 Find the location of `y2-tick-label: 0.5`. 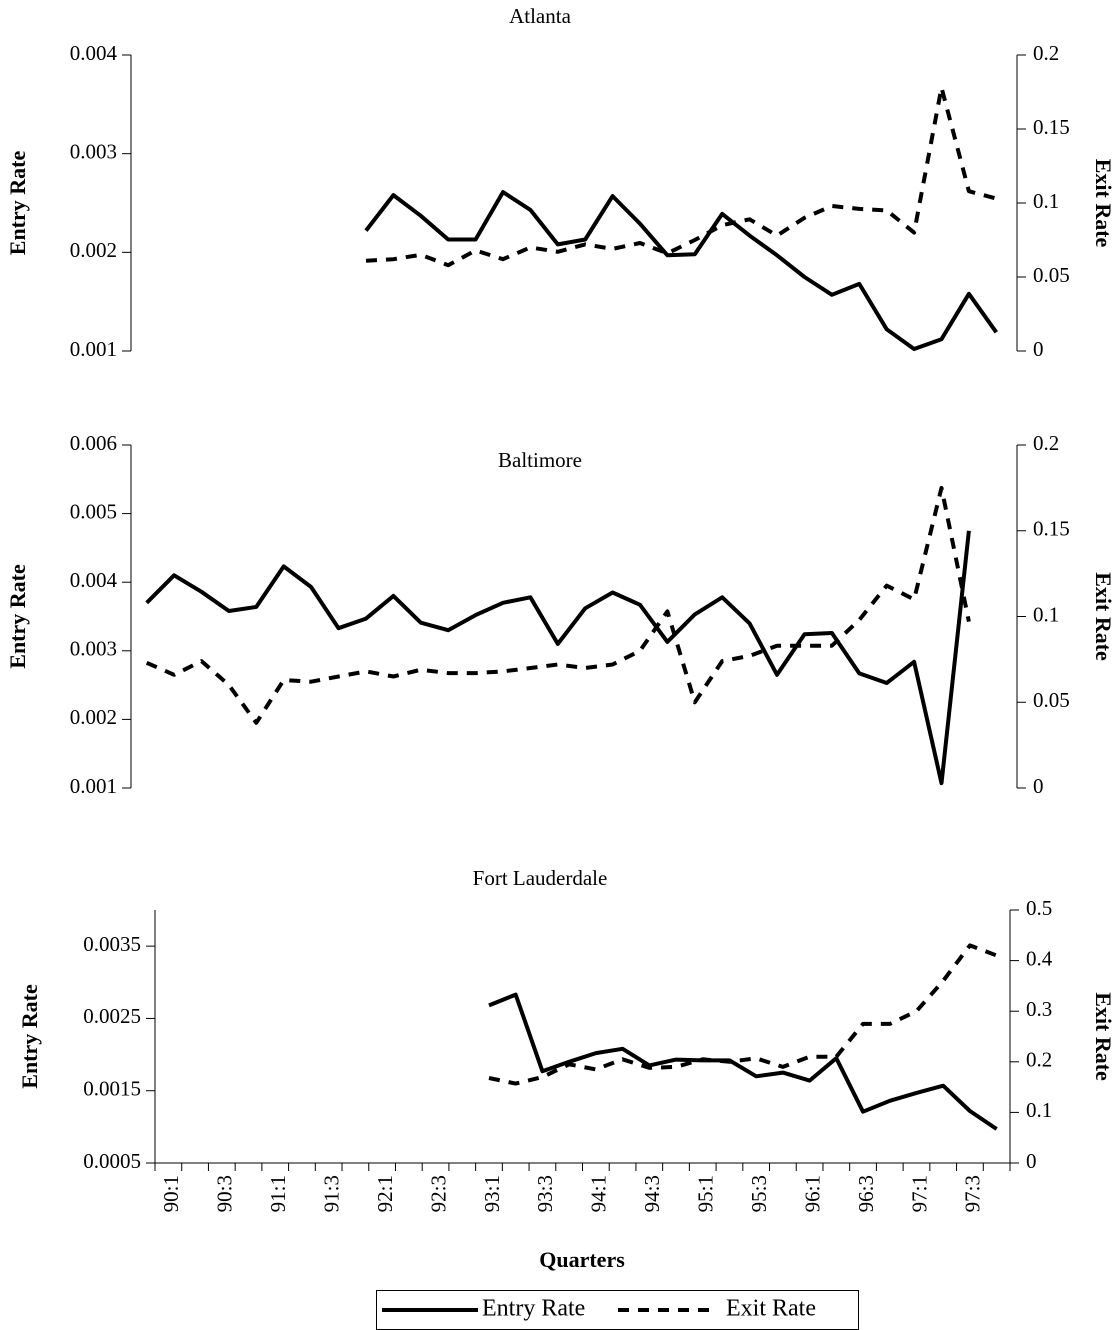

y2-tick-label: 0.5 is located at coordinates (1039, 908).